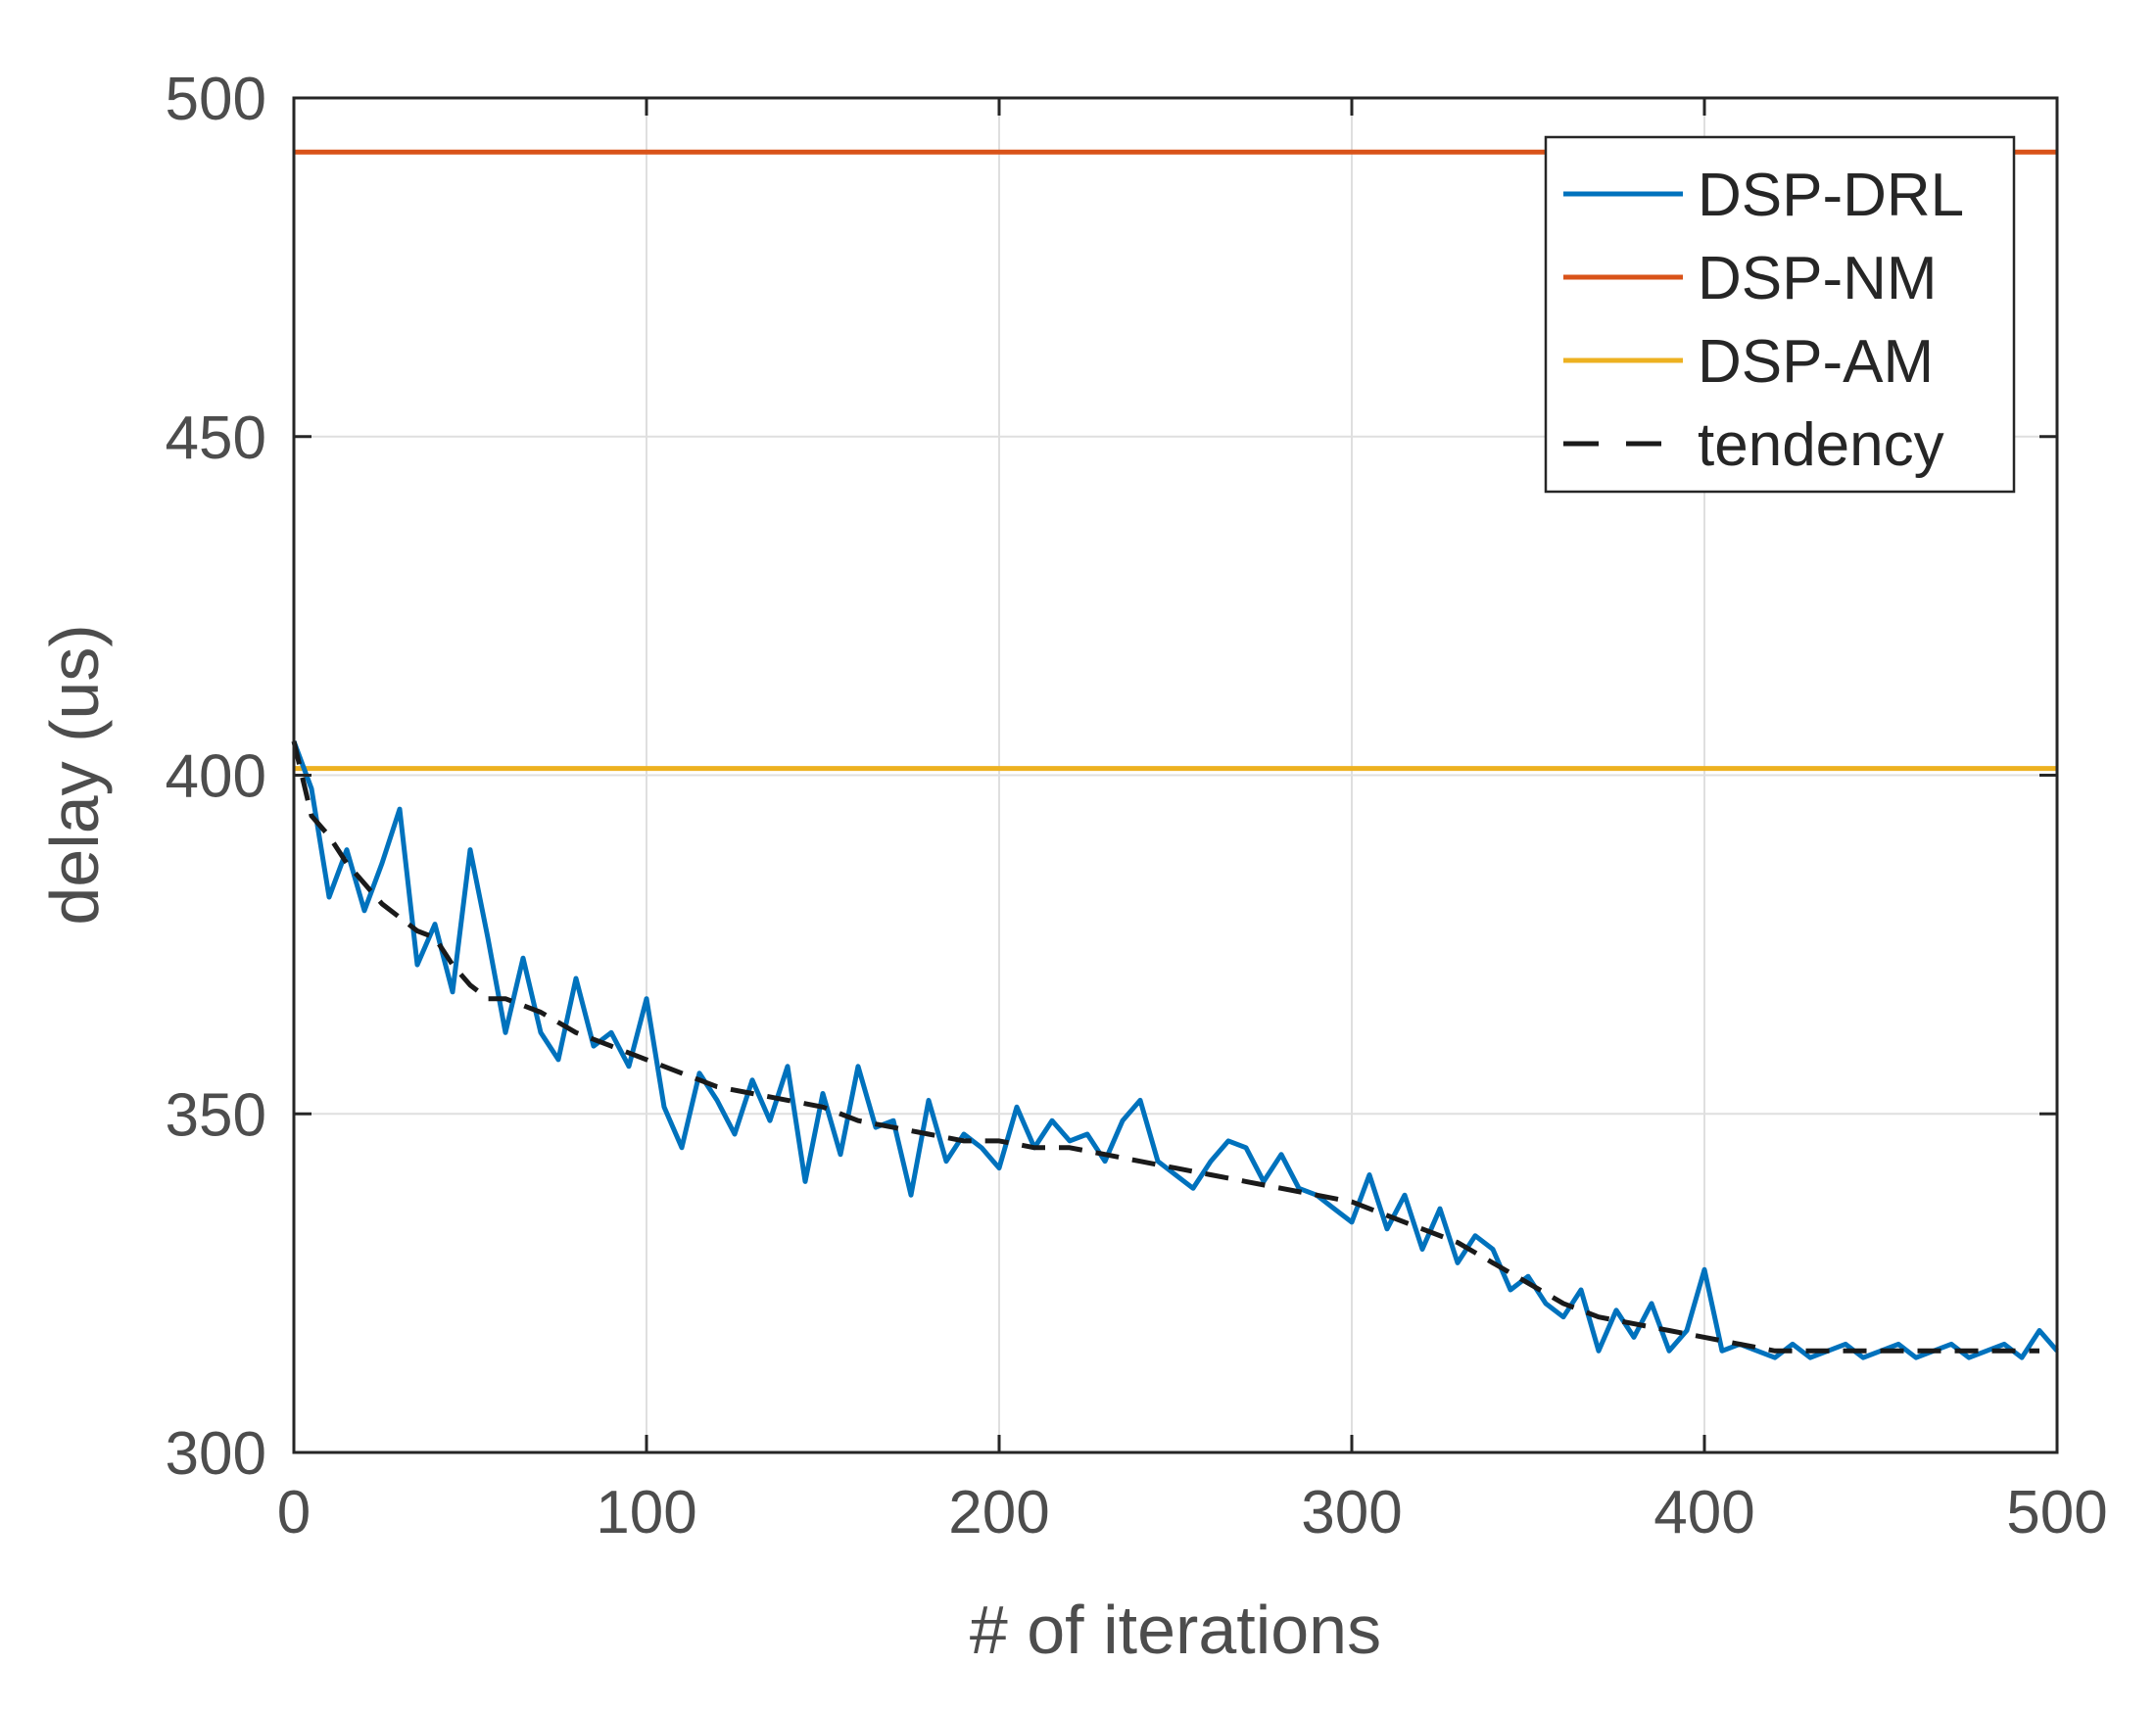  I want to click on legend-label-dsp-drl: DSP-DRL, so click(1831, 195).